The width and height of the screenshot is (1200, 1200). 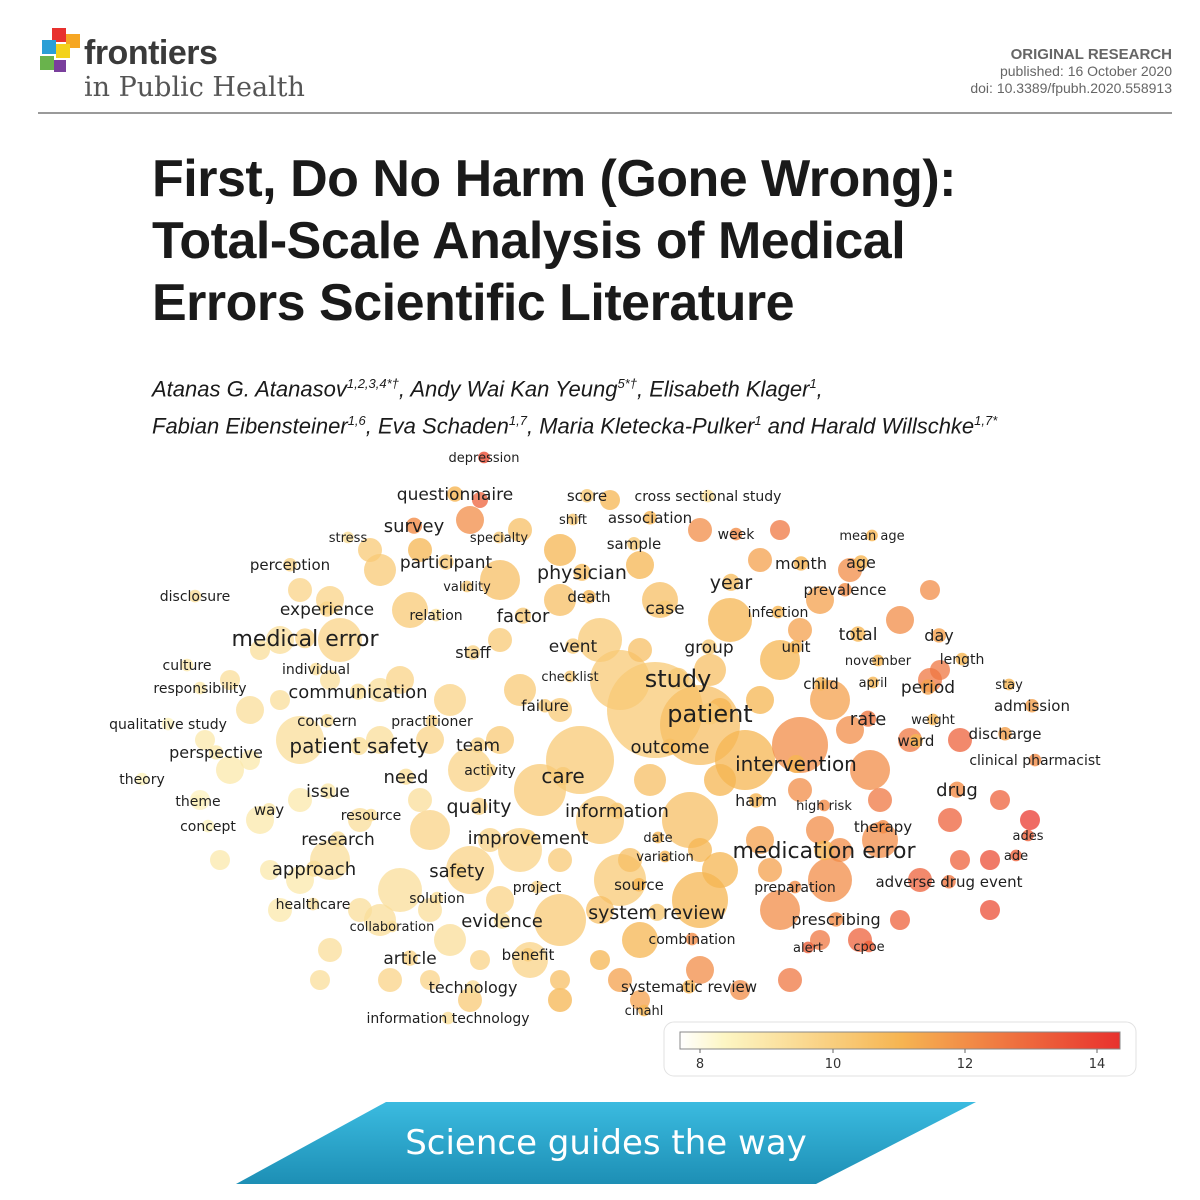 I want to click on term-node: total, so click(x=858, y=635).